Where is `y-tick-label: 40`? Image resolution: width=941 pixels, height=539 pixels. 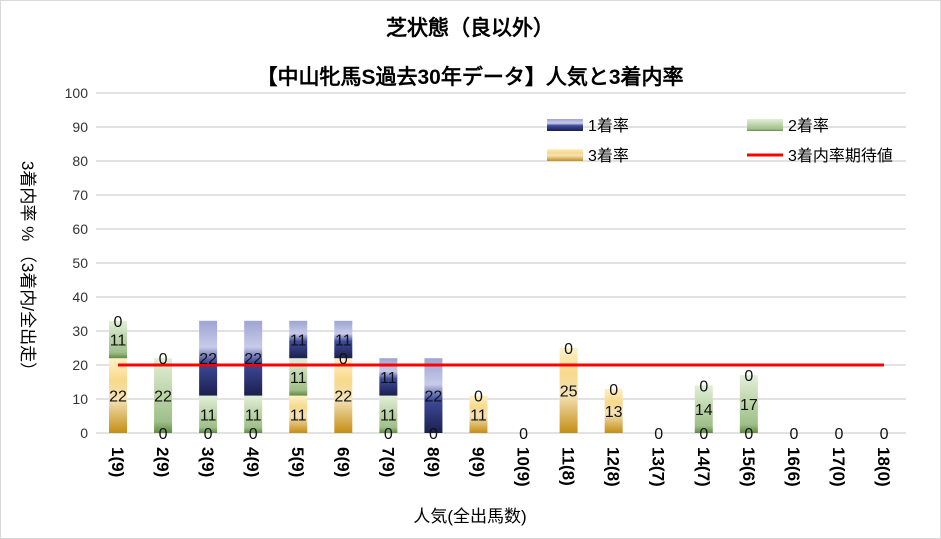 y-tick-label: 40 is located at coordinates (80, 297).